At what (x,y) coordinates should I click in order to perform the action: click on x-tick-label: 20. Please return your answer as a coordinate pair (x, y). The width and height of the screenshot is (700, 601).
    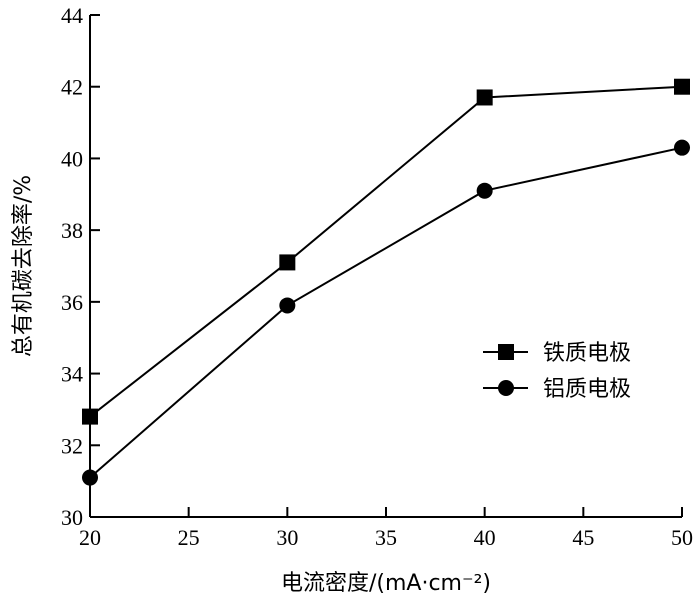
    Looking at the image, I should click on (90, 537).